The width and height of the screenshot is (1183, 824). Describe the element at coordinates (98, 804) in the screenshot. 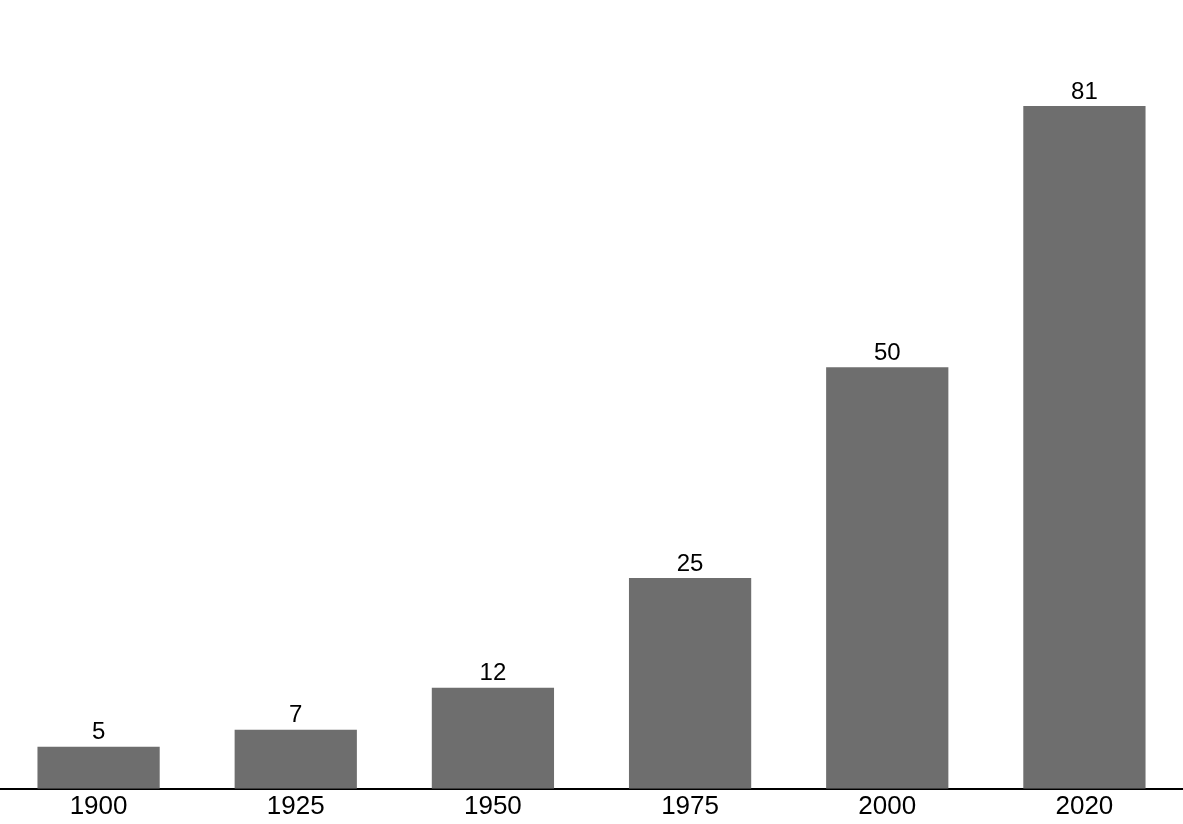

I see `x-tick-label: 1900` at that location.